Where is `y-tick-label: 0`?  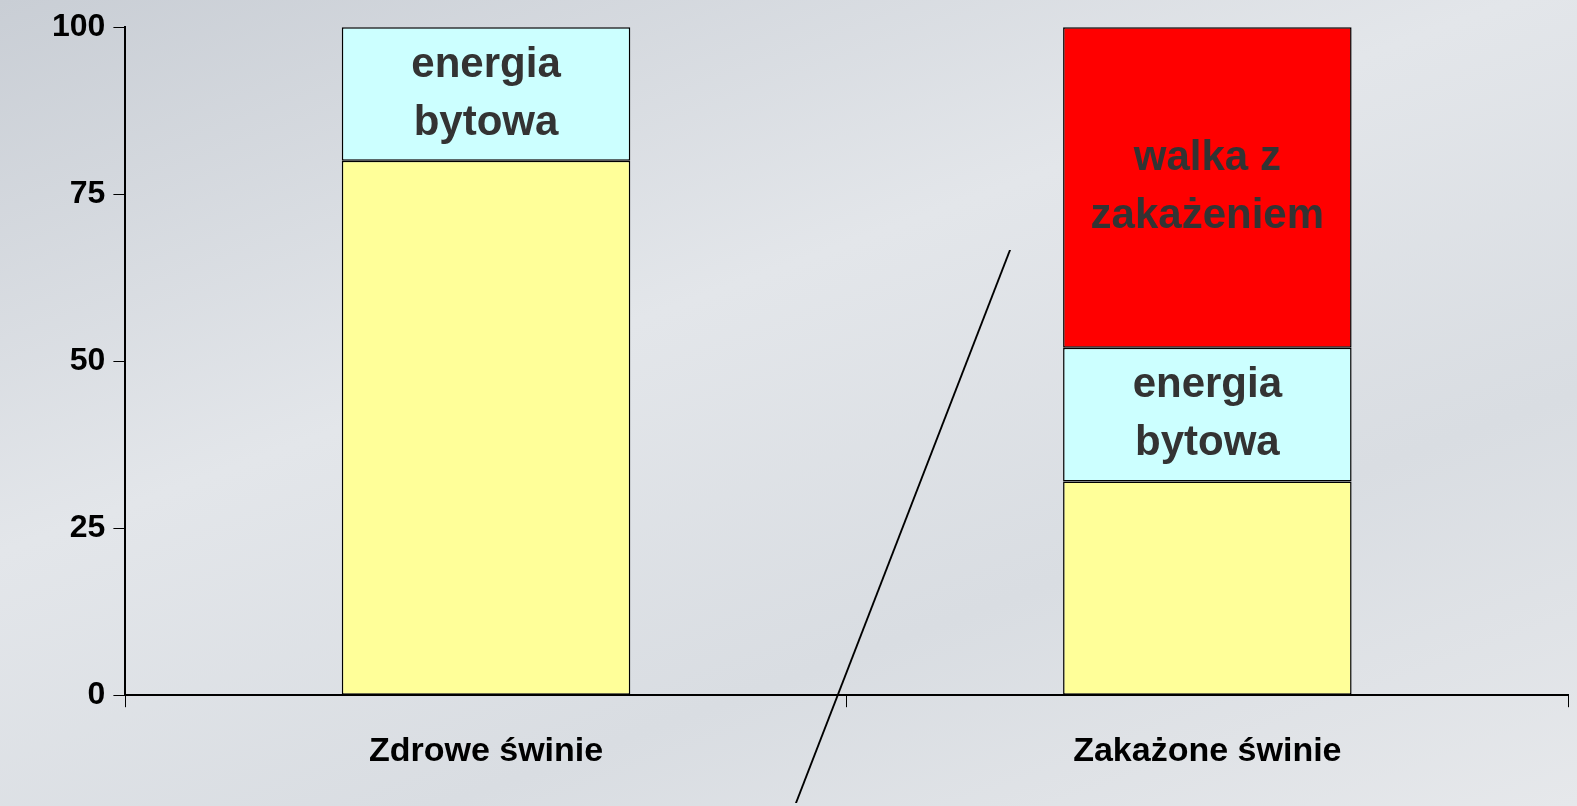
y-tick-label: 0 is located at coordinates (96, 693).